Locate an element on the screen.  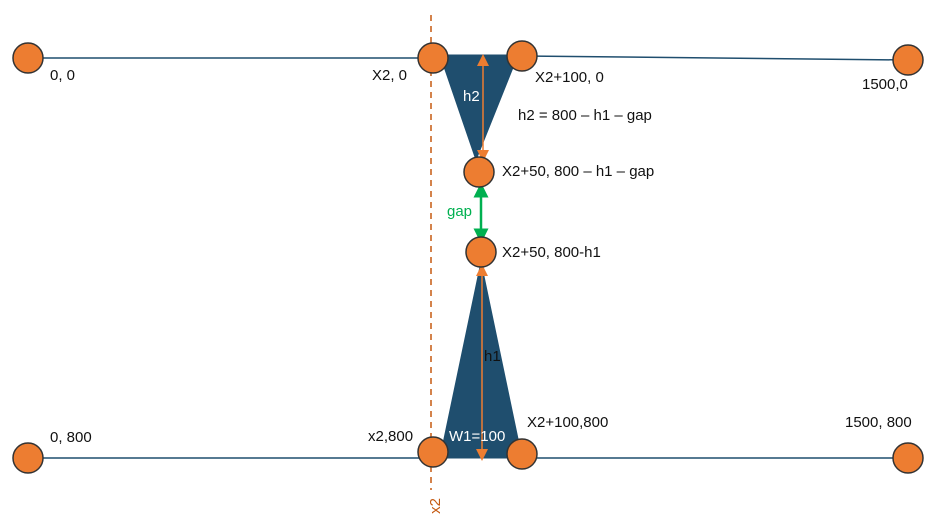
node-label: 0, 800 is located at coordinates (71, 437).